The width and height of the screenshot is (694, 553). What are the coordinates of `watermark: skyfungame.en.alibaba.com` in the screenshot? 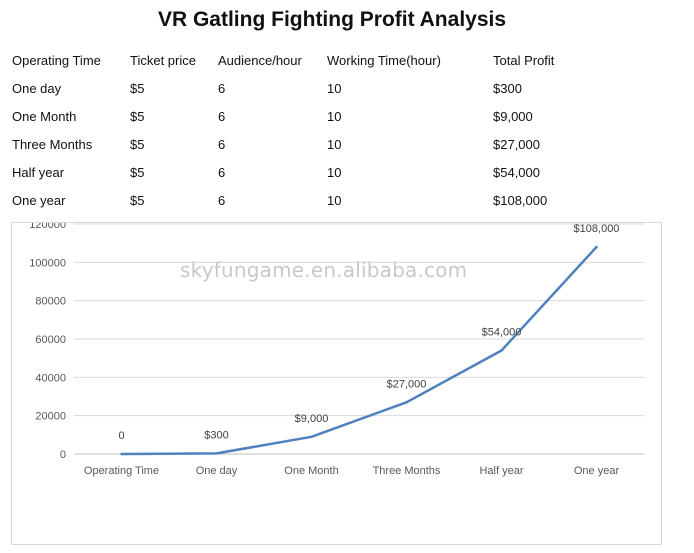 It's located at (324, 270).